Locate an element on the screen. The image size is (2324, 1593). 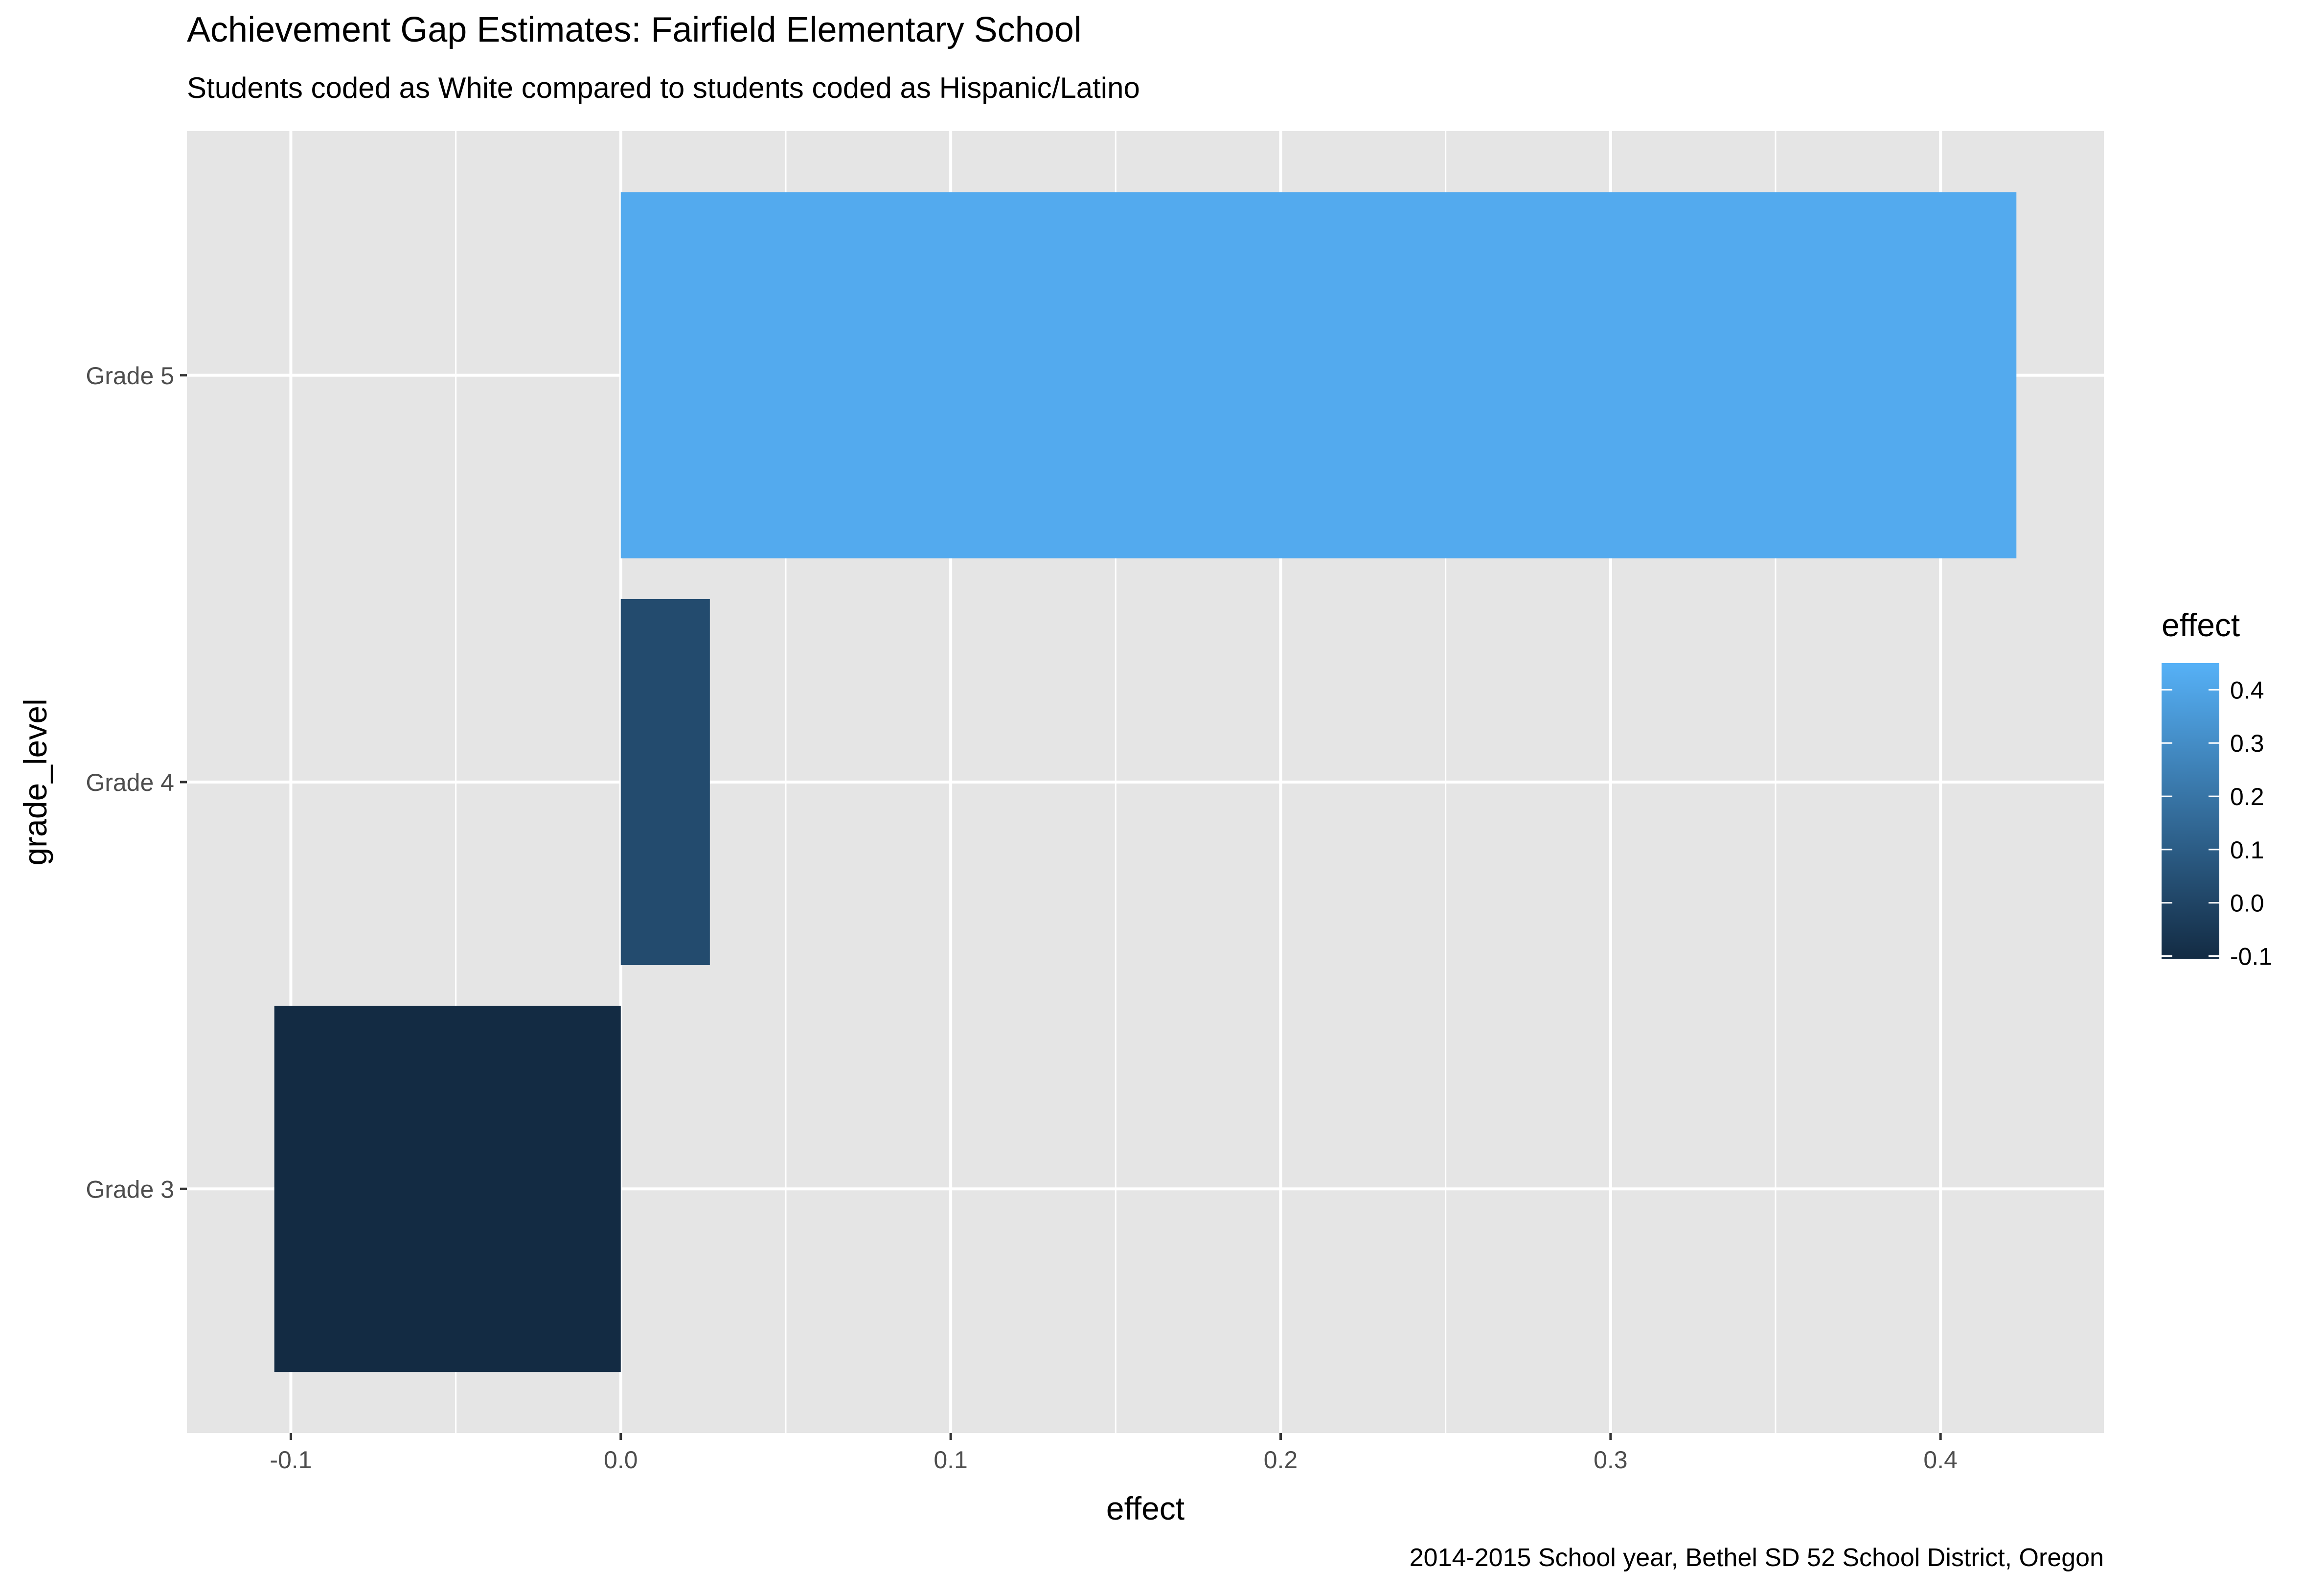
legend-title: effect is located at coordinates (2201, 625).